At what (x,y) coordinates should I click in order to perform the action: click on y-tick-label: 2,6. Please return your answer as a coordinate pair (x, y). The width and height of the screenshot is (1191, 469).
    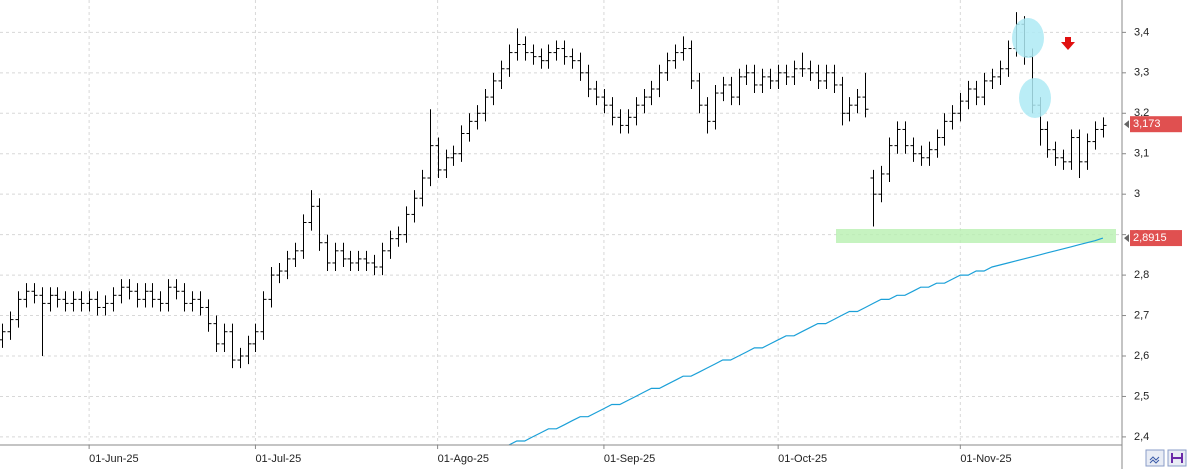
    Looking at the image, I should click on (1141, 356).